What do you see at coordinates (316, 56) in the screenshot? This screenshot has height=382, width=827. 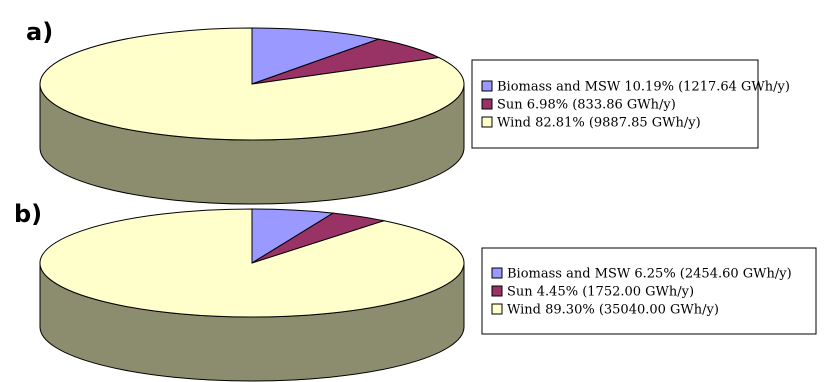 I see `pie-slice-biomass` at bounding box center [316, 56].